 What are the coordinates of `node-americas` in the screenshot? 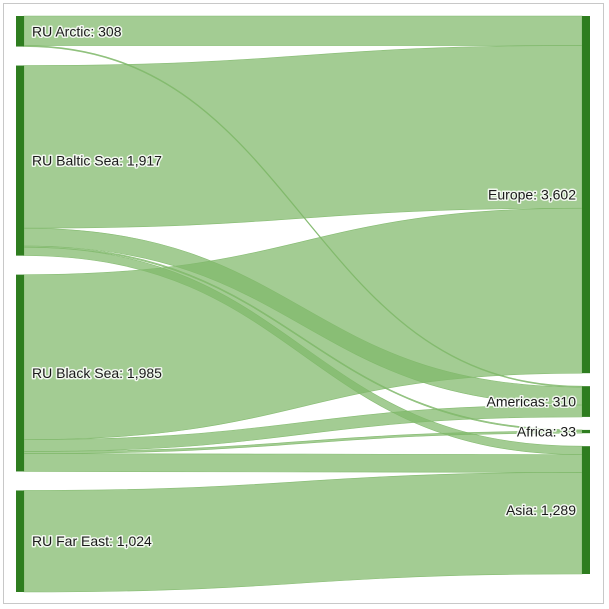 It's located at (586, 401).